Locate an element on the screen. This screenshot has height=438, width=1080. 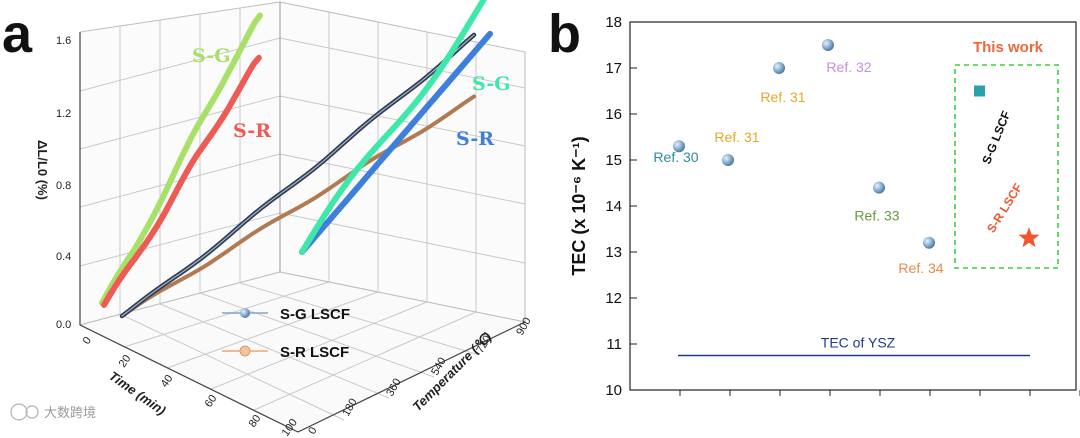
legend-sr-marker is located at coordinates (245, 351).